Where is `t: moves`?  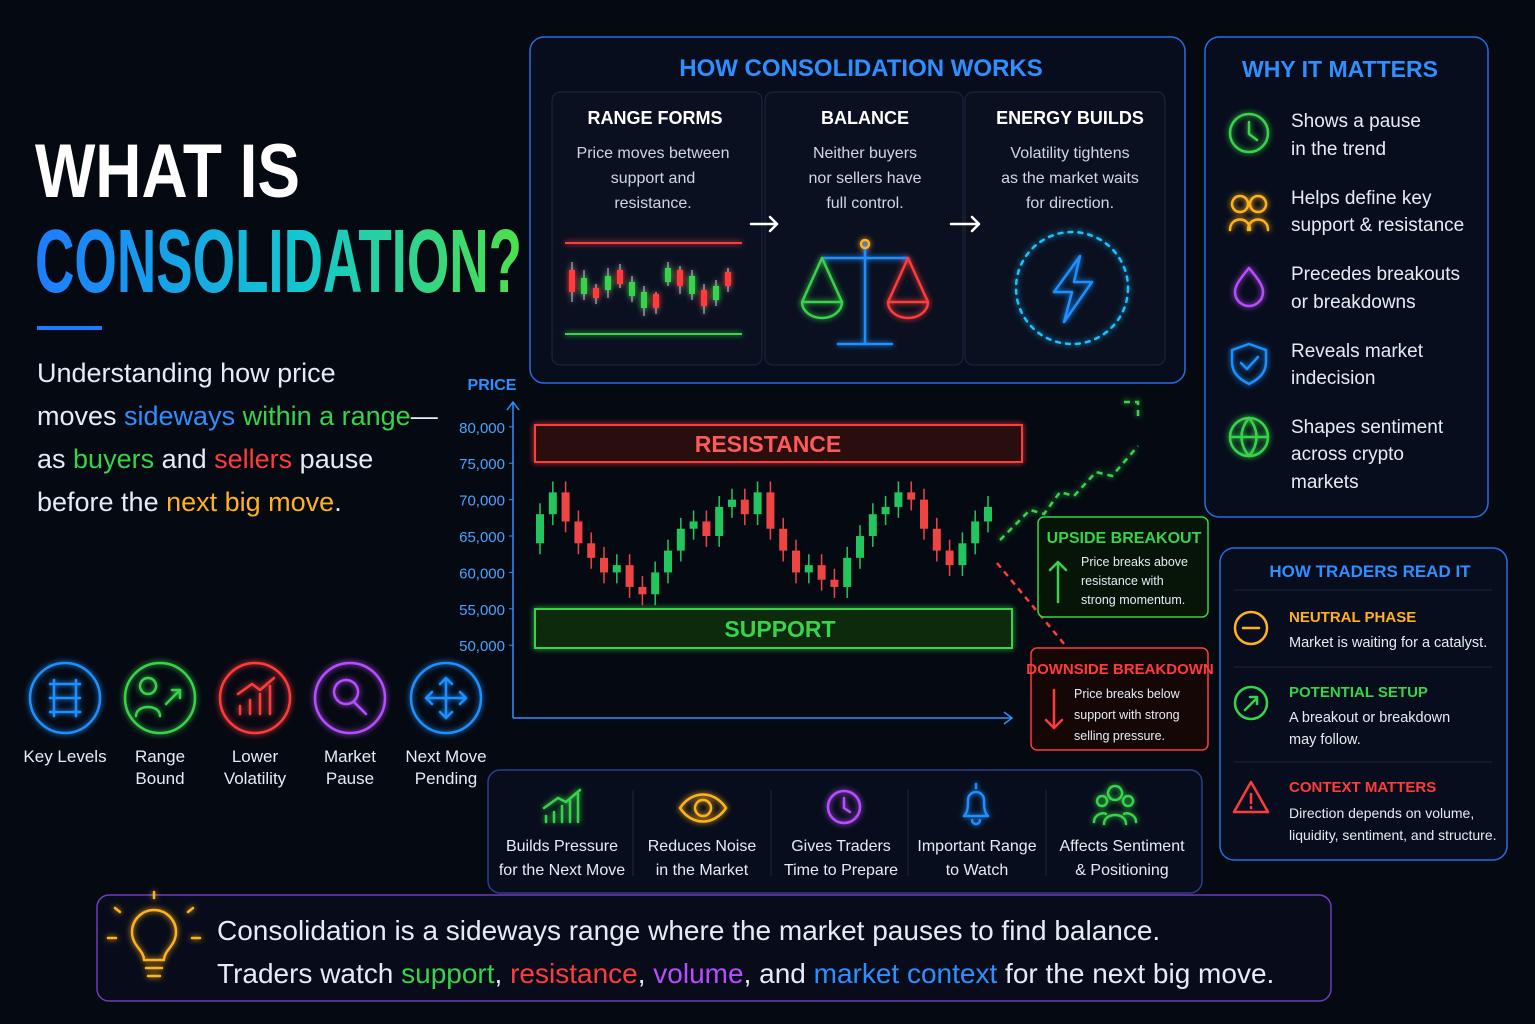 t: moves is located at coordinates (80, 416).